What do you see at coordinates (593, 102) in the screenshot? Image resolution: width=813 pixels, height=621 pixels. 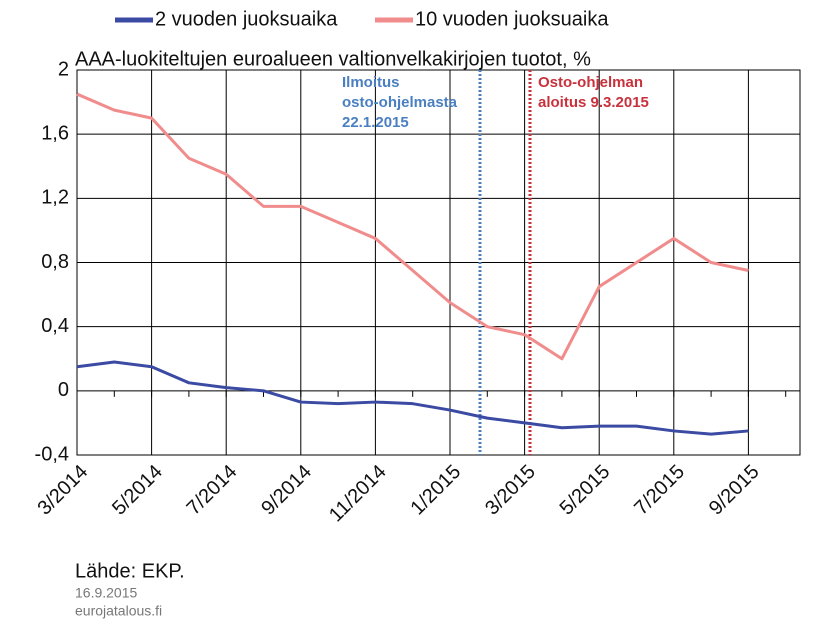 I see `annotation-text: aloitus 9.3.2015` at bounding box center [593, 102].